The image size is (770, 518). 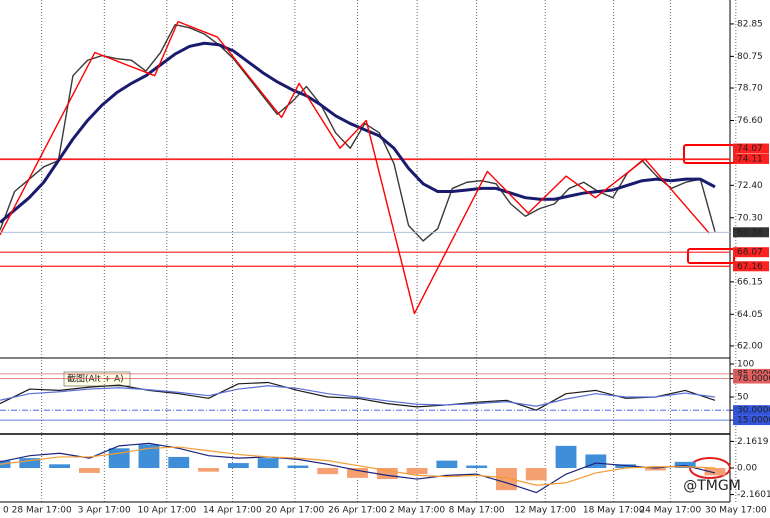 What do you see at coordinates (104, 511) in the screenshot?
I see `x-tick-label: 3 Apr 17:00` at bounding box center [104, 511].